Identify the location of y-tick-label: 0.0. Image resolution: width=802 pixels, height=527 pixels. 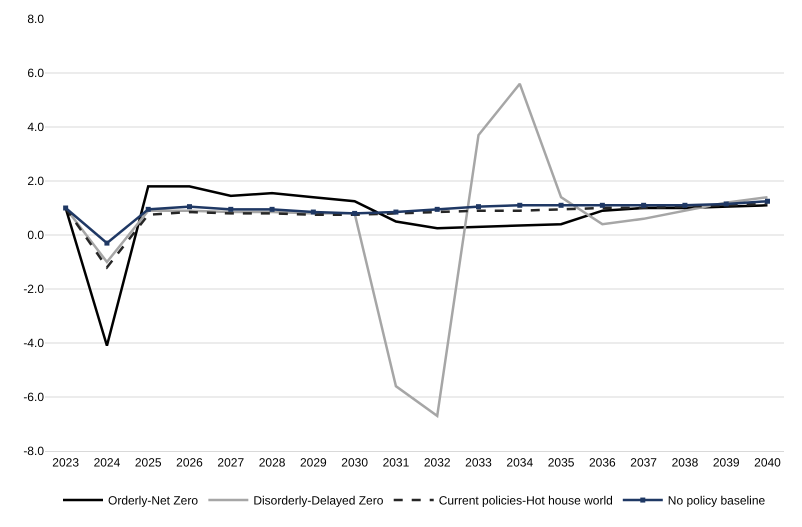
(35, 235).